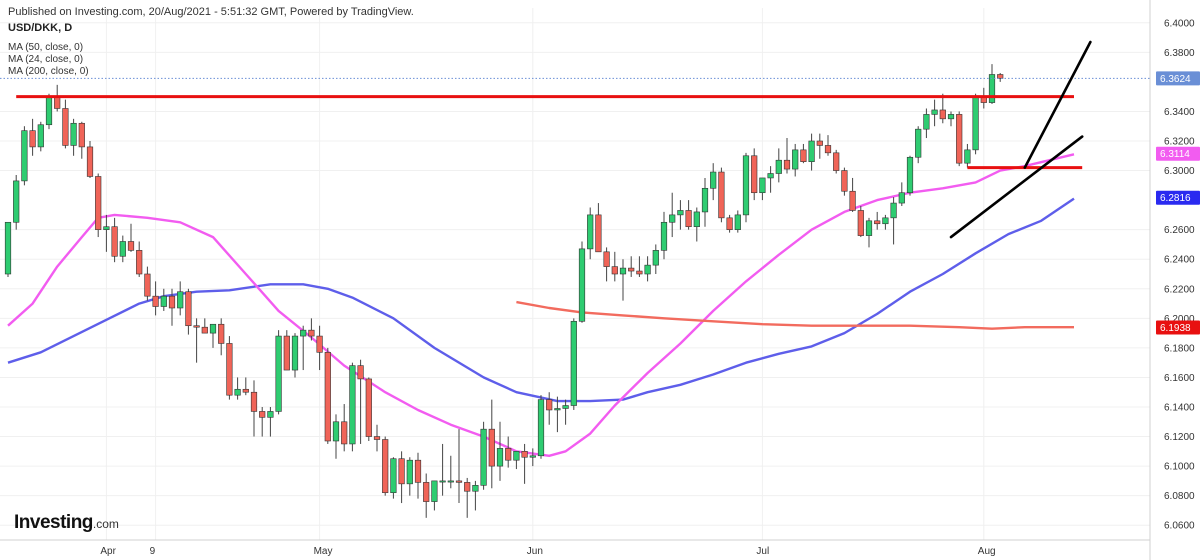 The image size is (1200, 560). Describe the element at coordinates (48, 71) in the screenshot. I see `indicator-ma200-label: MA (200, close, 0)` at that location.